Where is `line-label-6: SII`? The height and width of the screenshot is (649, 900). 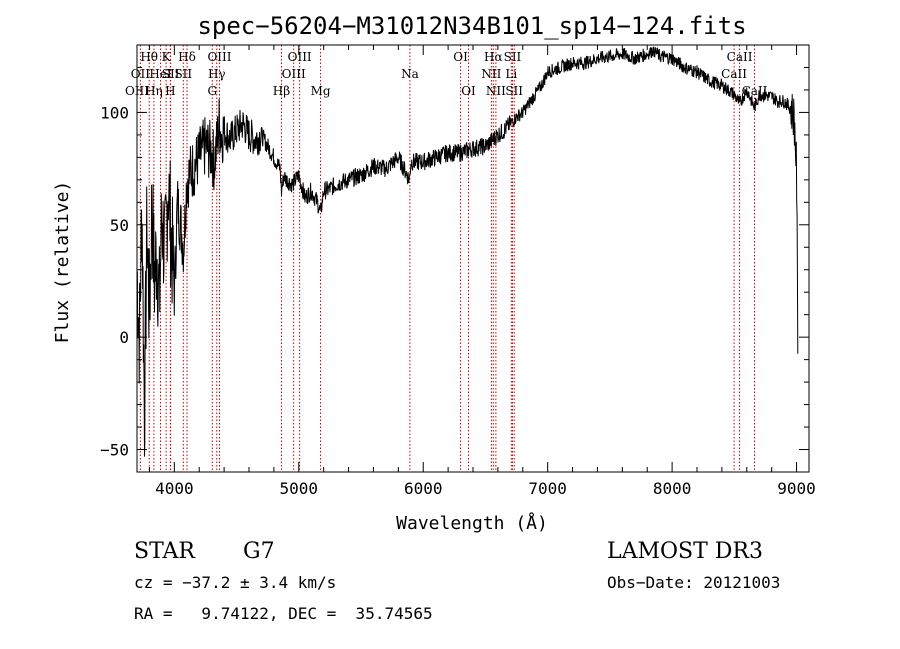 line-label-6: SII is located at coordinates (171, 74).